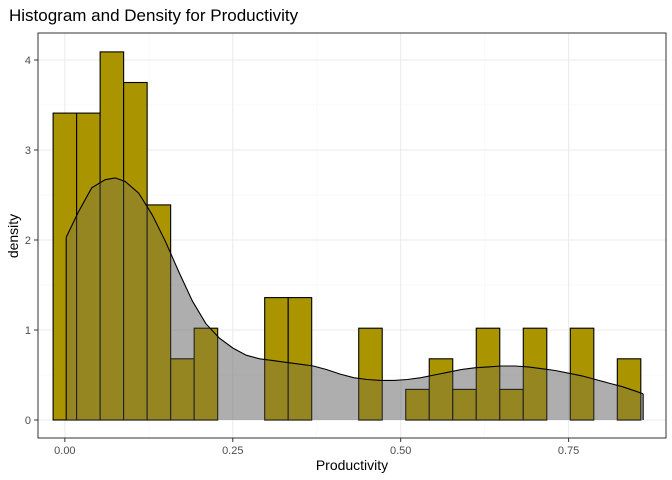 The width and height of the screenshot is (672, 480). What do you see at coordinates (154, 15) in the screenshot?
I see `chart-title: Histogram and Density for Productivity` at bounding box center [154, 15].